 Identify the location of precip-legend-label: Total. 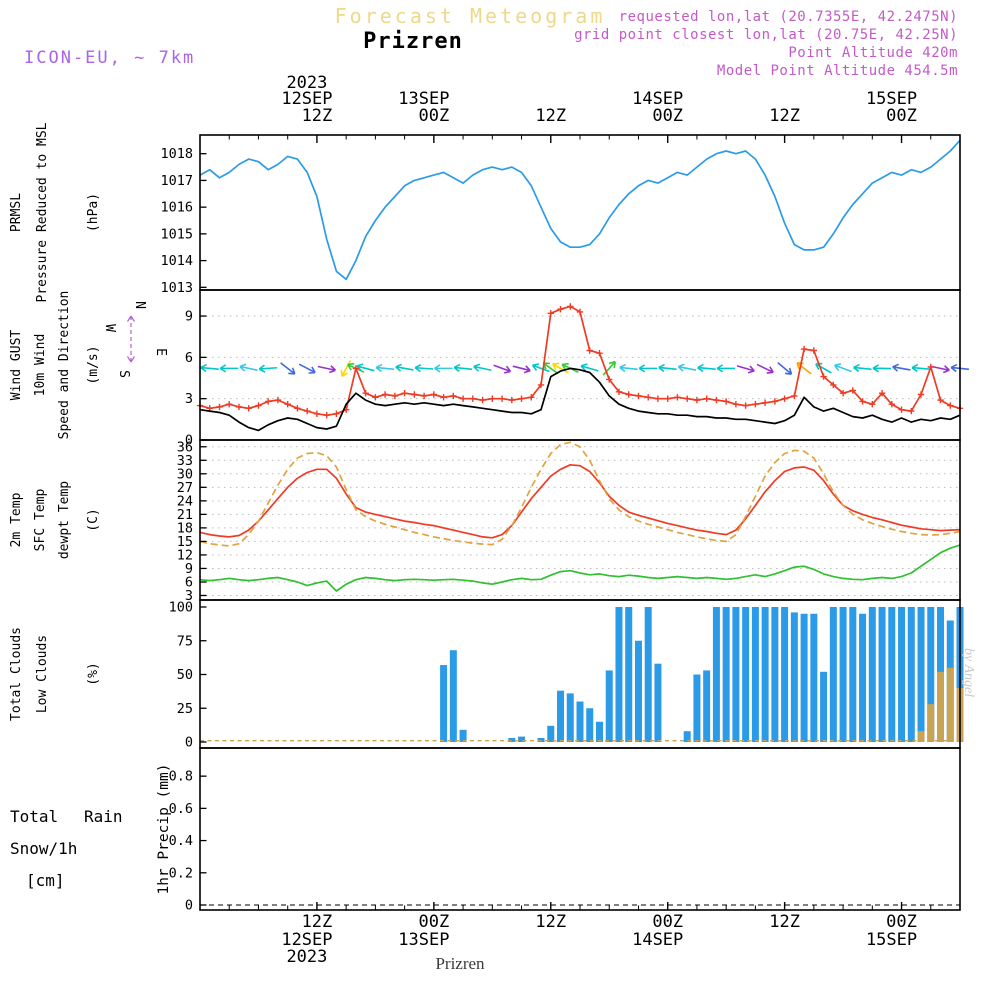
(34, 816).